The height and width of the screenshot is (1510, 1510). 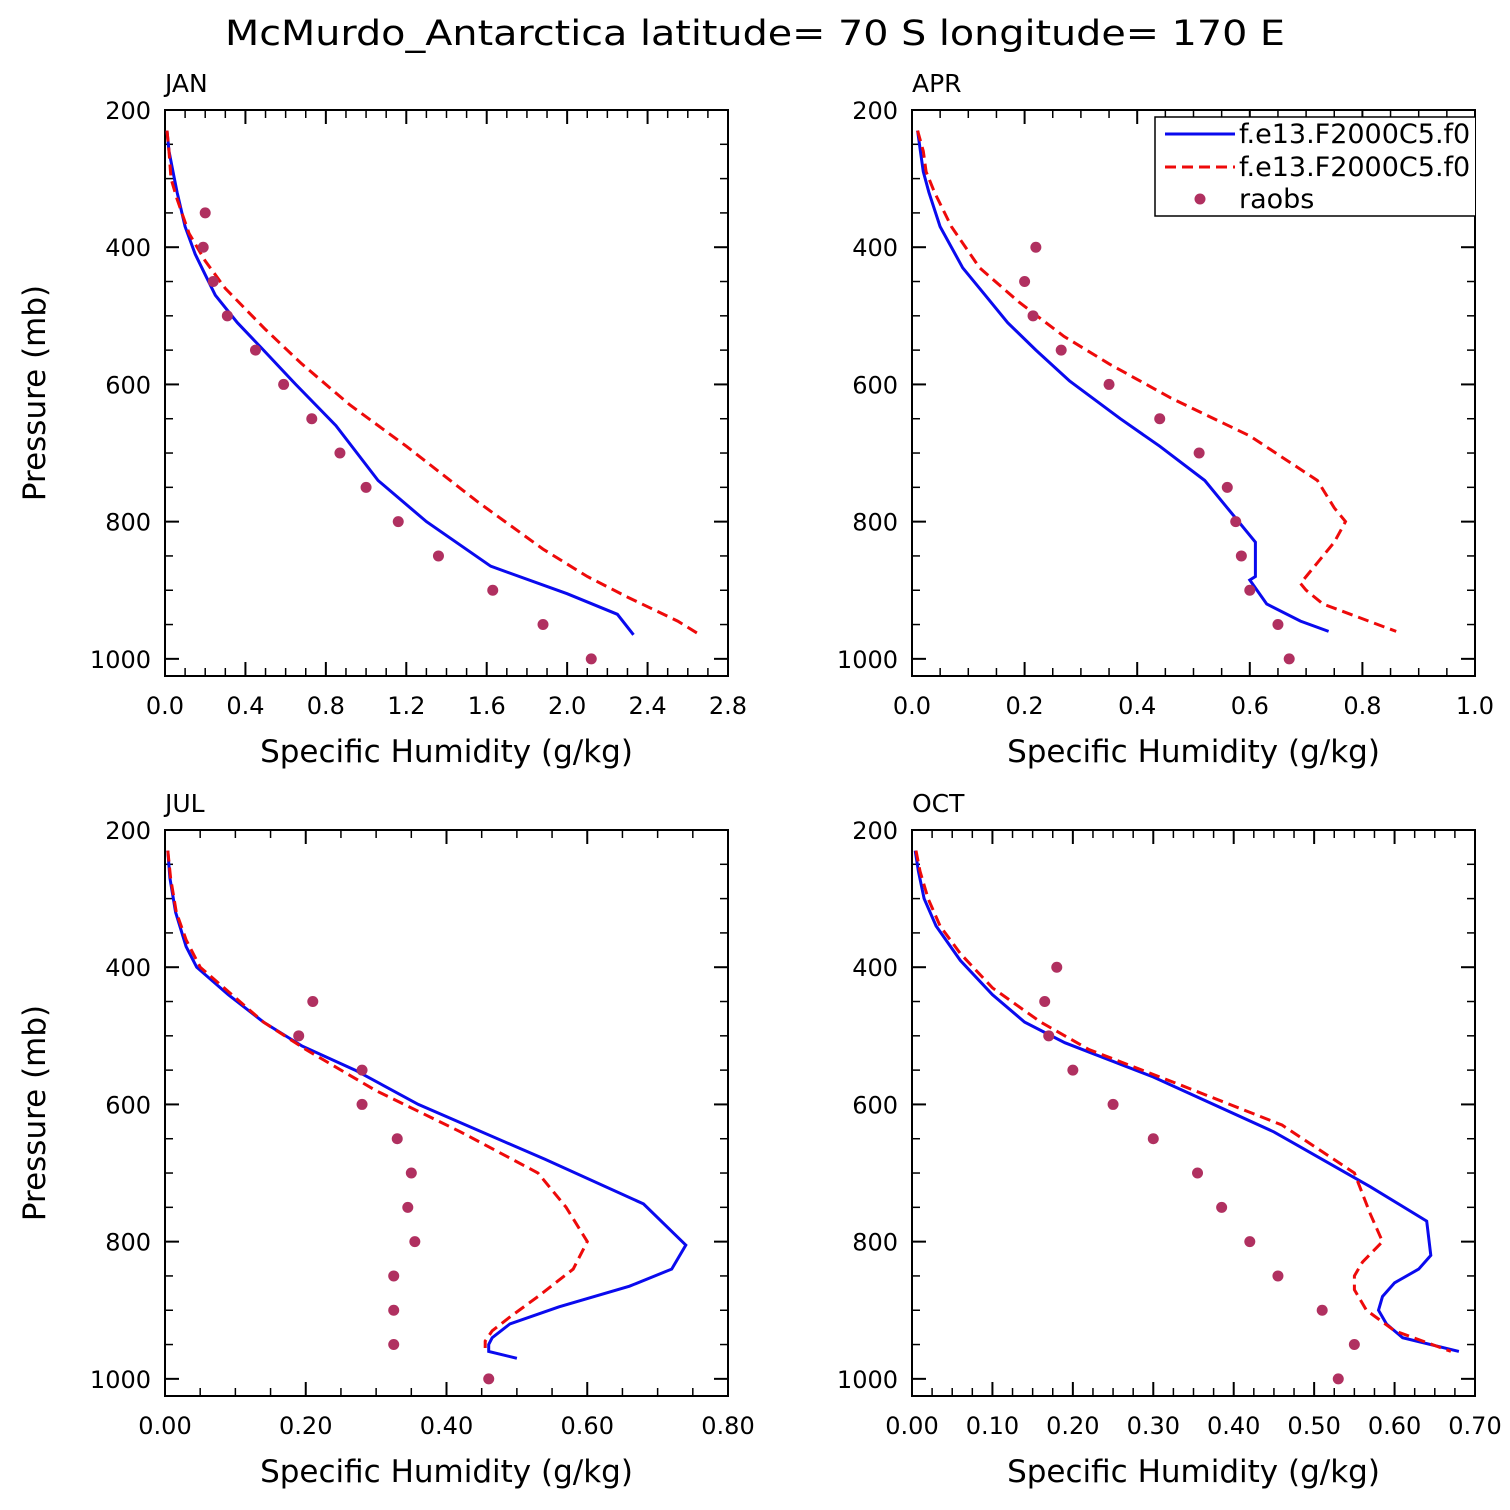 I want to click on x-tick-label: 0.70, so click(x=1474, y=1426).